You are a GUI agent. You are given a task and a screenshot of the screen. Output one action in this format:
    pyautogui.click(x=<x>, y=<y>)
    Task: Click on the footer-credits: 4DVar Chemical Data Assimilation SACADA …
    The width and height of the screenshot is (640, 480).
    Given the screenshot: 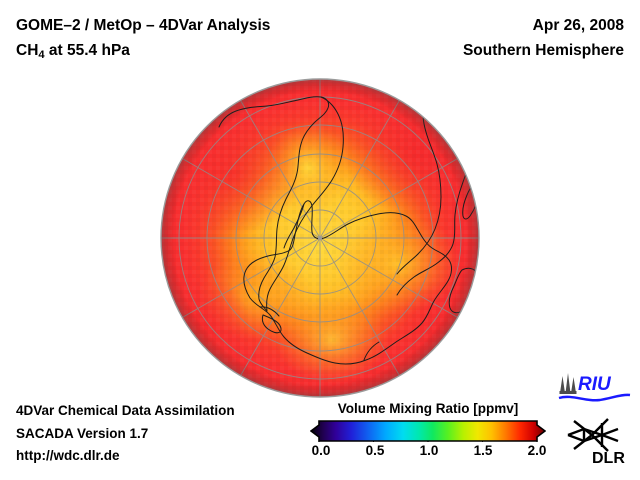 What is the action you would take?
    pyautogui.click(x=125, y=434)
    